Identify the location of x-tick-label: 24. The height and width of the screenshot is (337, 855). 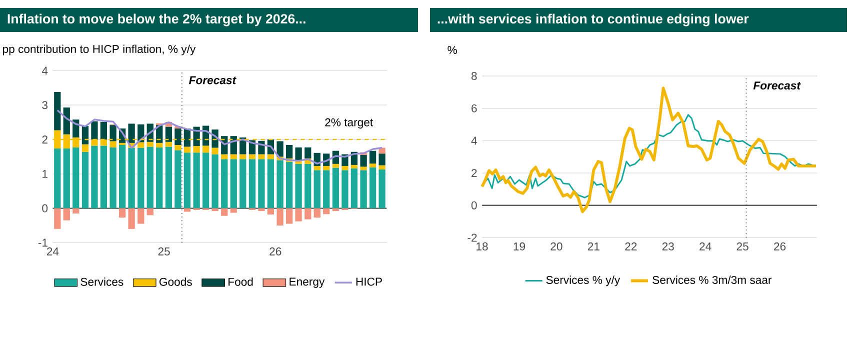
(52, 251).